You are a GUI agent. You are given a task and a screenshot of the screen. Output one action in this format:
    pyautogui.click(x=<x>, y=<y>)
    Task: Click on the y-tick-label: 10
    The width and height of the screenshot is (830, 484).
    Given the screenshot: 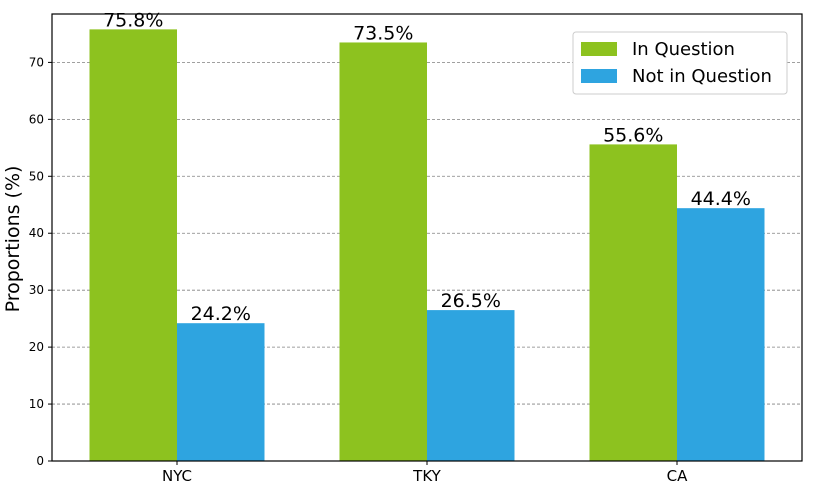 What is the action you would take?
    pyautogui.click(x=36, y=404)
    